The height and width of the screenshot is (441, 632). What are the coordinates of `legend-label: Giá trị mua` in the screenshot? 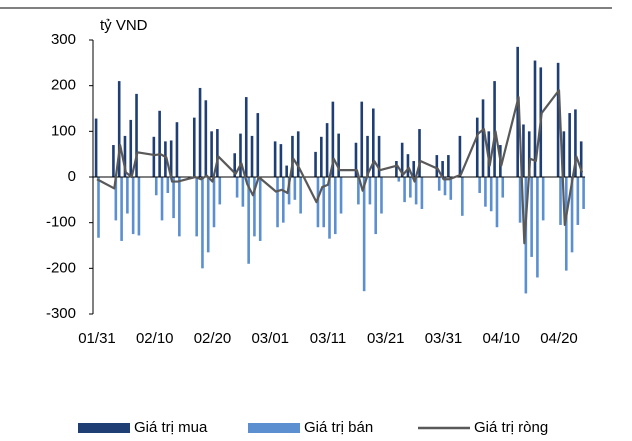 It's located at (171, 427).